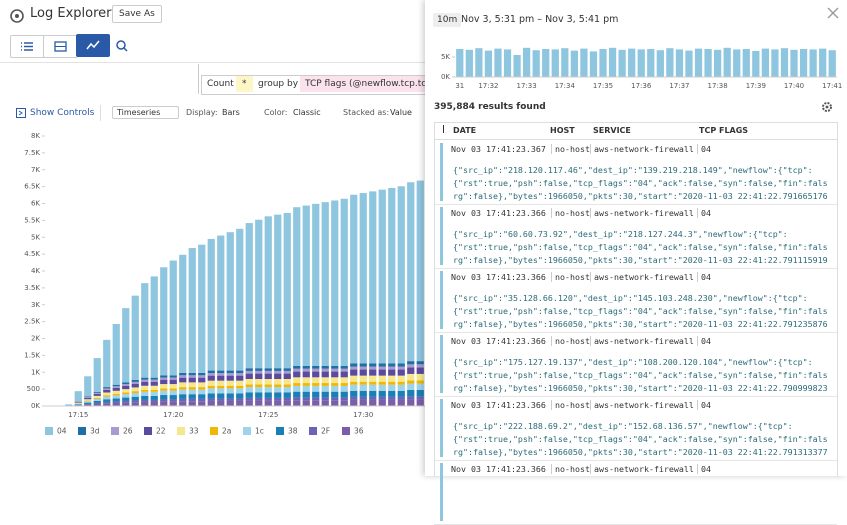 This screenshot has height=525, width=847. I want to click on legend-label: 2F, so click(325, 431).